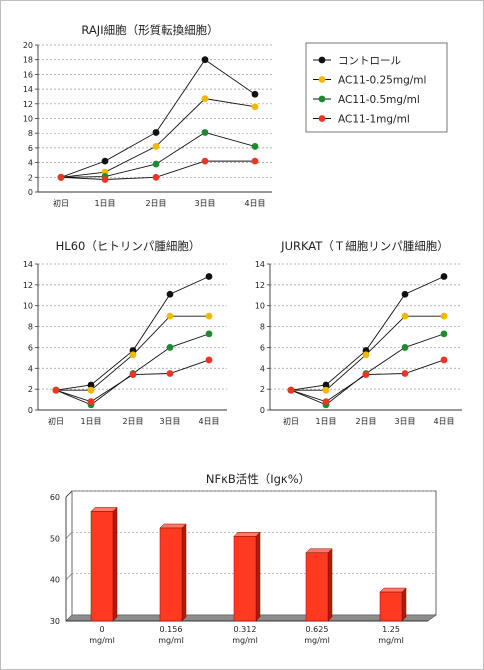 This screenshot has height=670, width=484. Describe the element at coordinates (28, 285) in the screenshot. I see `y-tick-label: 12` at that location.